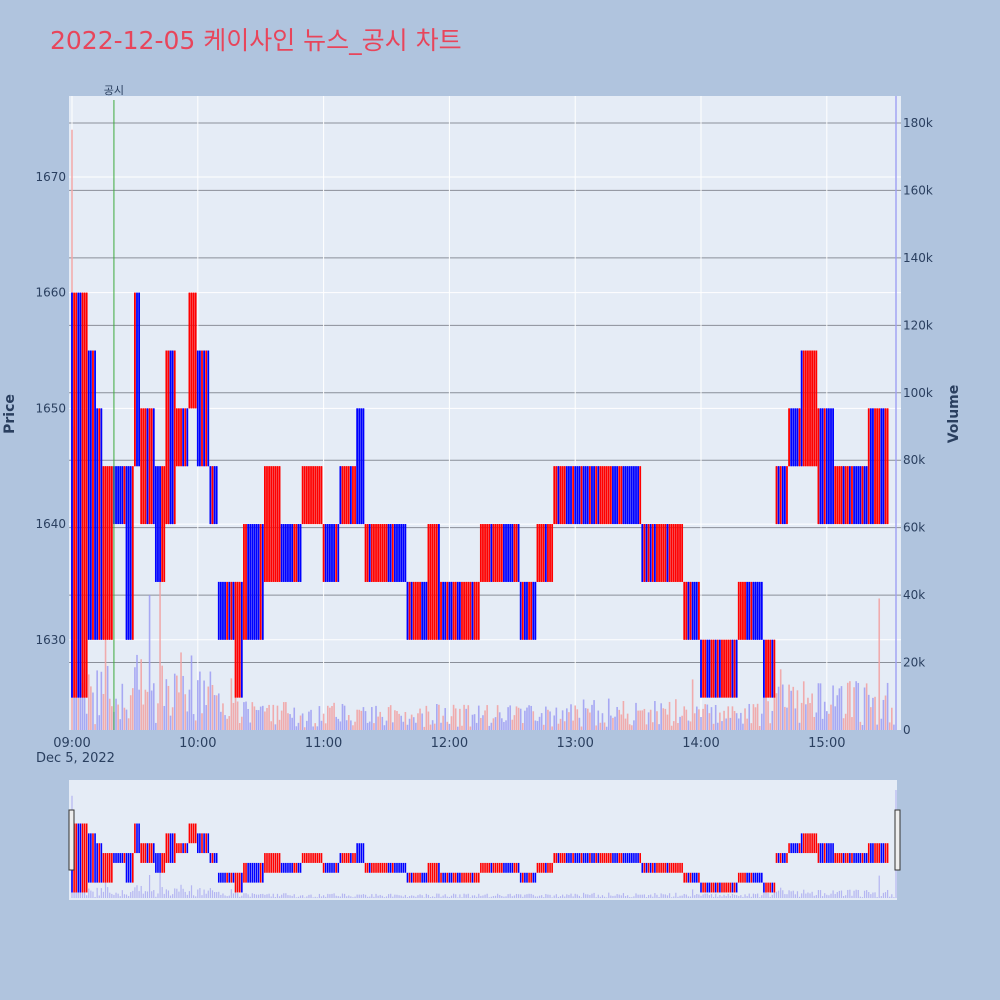 This screenshot has width=1000, height=1000. Describe the element at coordinates (907, 730) in the screenshot. I see `volume-tick-label: 0` at that location.